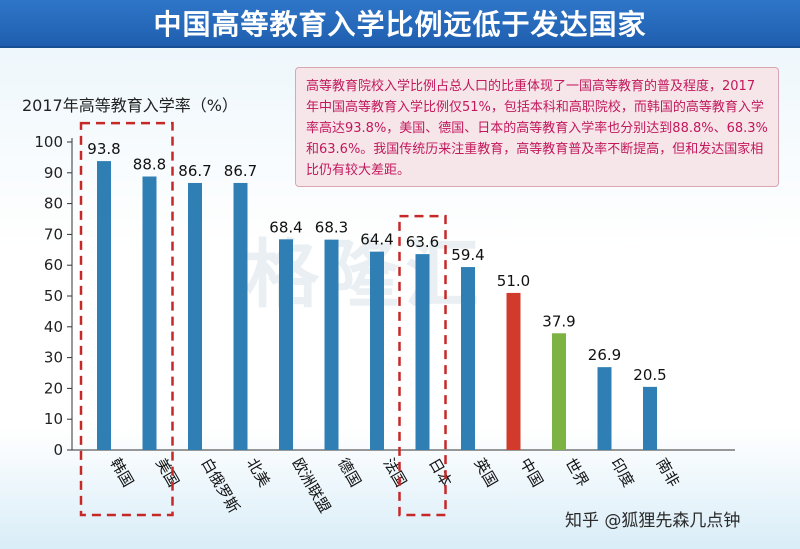 The height and width of the screenshot is (549, 800). Describe the element at coordinates (53, 204) in the screenshot. I see `y-tick-label: 80` at that location.